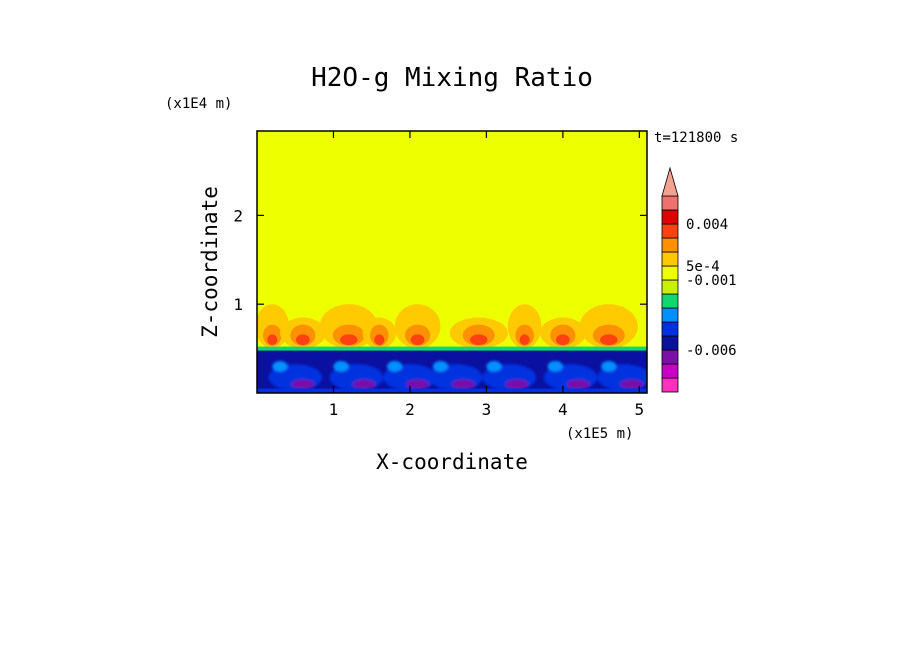  Describe the element at coordinates (703, 267) in the screenshot. I see `colorbar-label: 5e-4` at that location.